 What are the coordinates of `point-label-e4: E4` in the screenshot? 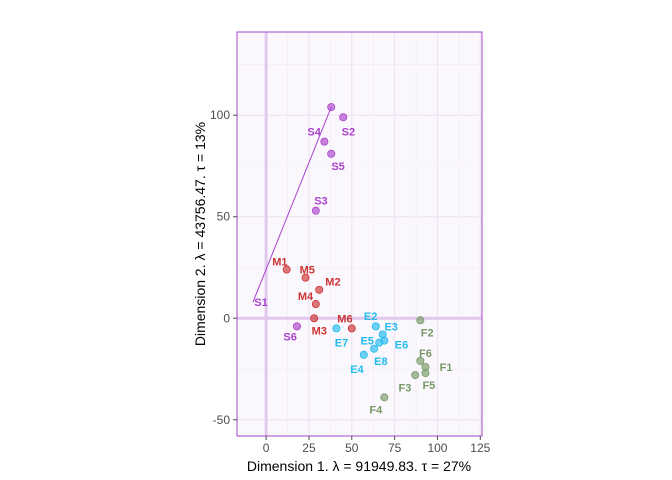 It's located at (357, 370).